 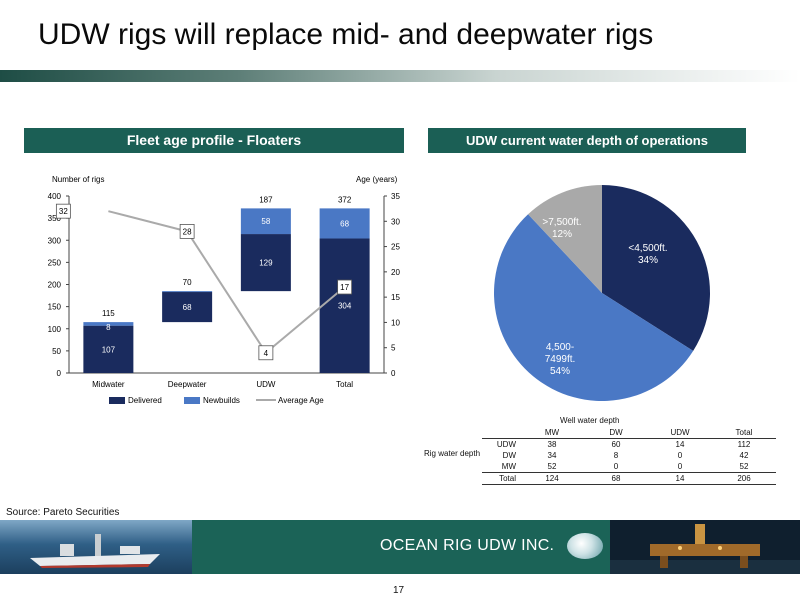 I want to click on pie-slice-label: 4,500-, so click(x=560, y=347).